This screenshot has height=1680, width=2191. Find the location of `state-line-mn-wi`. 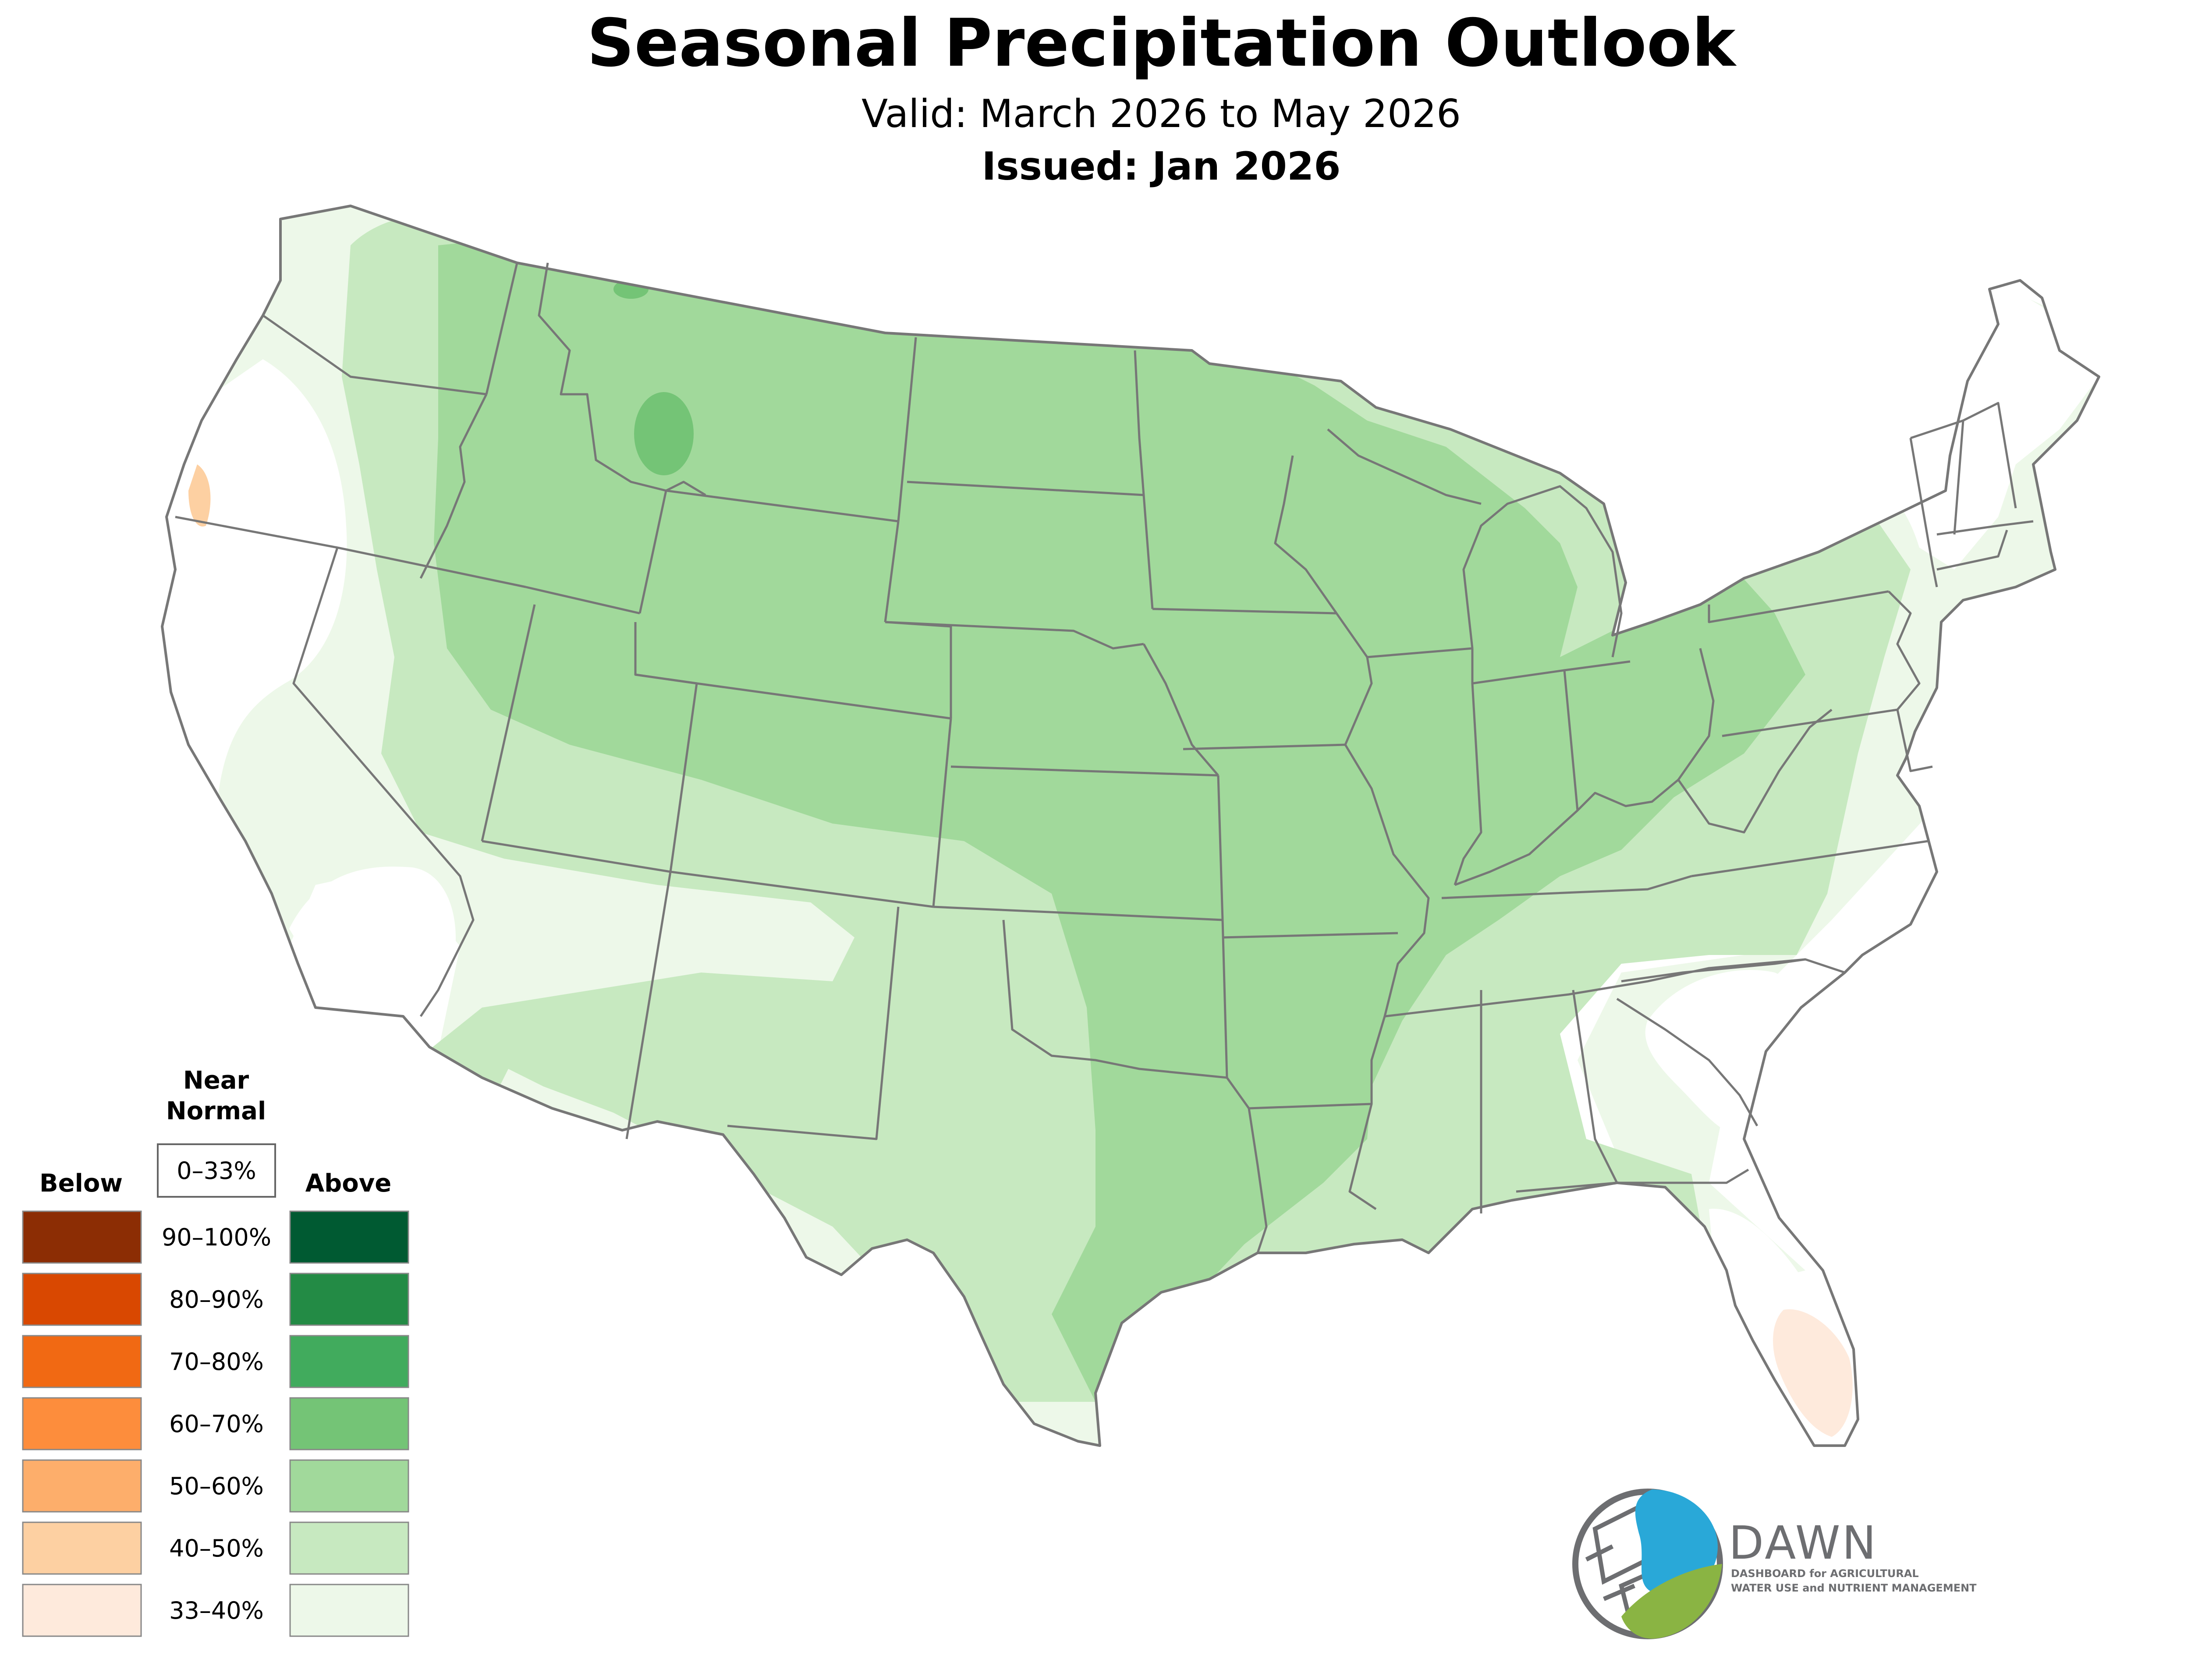

state-line-mn-wi is located at coordinates (1306, 534).